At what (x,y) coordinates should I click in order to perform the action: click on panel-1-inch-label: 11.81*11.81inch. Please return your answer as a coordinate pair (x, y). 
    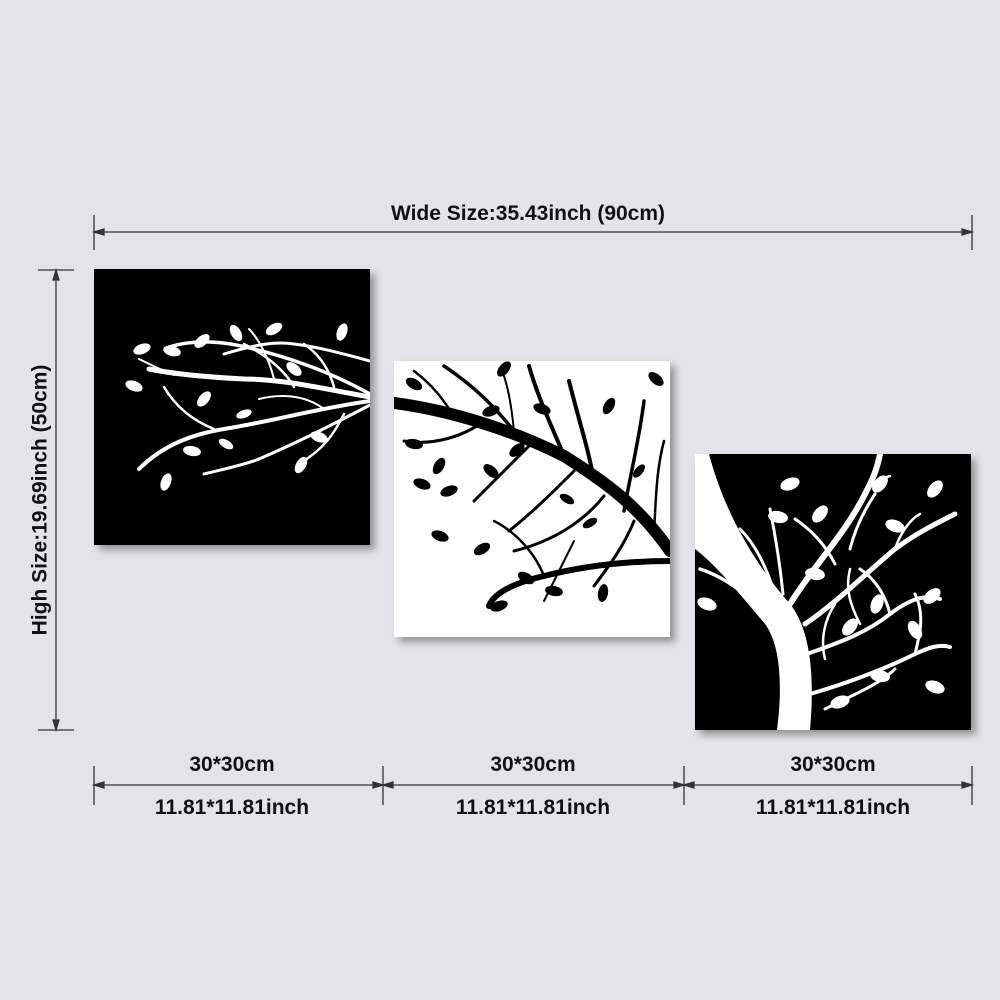
    Looking at the image, I should click on (232, 807).